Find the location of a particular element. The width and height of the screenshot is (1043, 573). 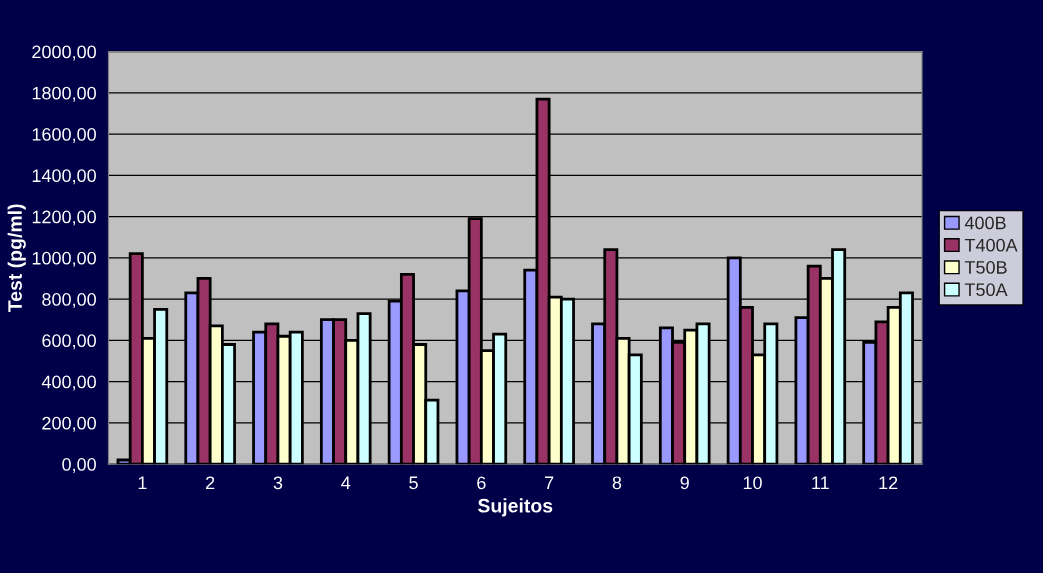

y-tick-label: 1400,00 is located at coordinates (64, 177).